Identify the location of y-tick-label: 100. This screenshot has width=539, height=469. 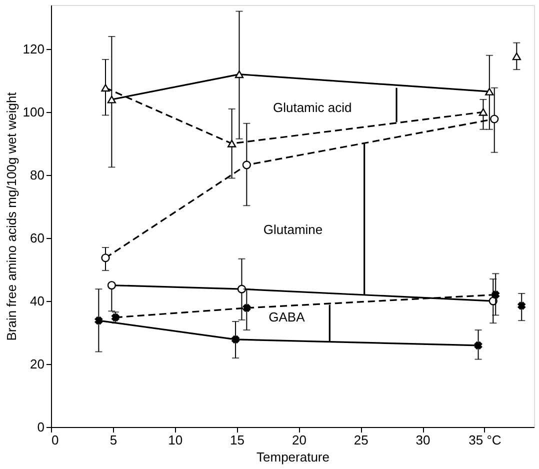
(33, 112).